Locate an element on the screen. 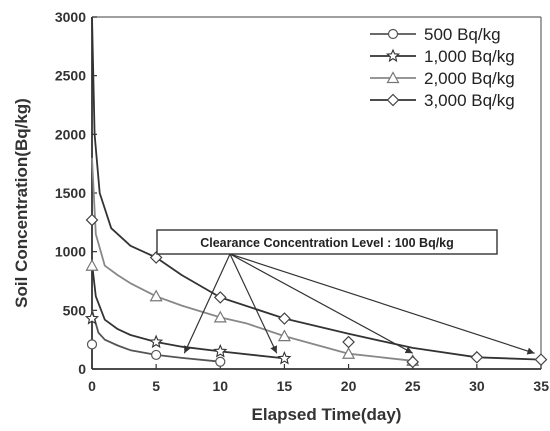 The width and height of the screenshot is (550, 431). y-tick-label: 2000 is located at coordinates (70, 134).